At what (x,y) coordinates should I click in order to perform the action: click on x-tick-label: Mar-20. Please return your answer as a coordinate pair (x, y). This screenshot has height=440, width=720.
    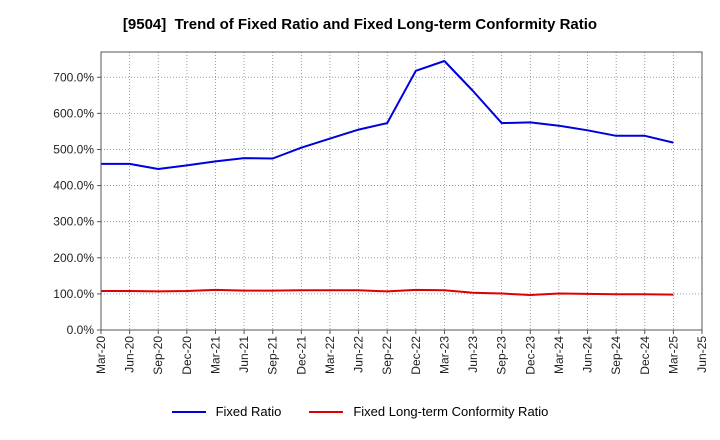
    Looking at the image, I should click on (101, 355).